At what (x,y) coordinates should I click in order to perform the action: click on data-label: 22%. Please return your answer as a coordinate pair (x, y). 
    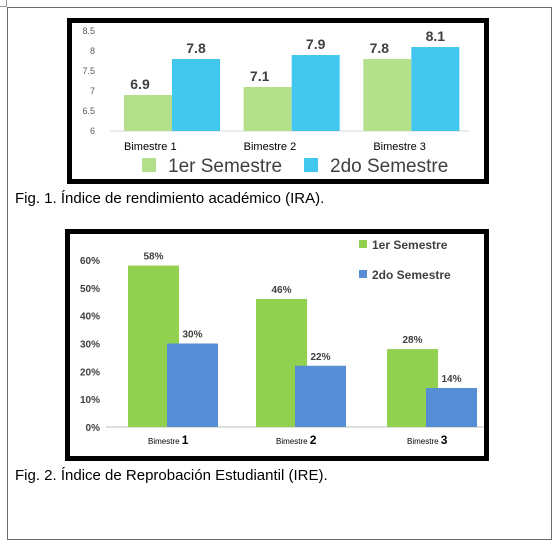
    Looking at the image, I should click on (320, 357).